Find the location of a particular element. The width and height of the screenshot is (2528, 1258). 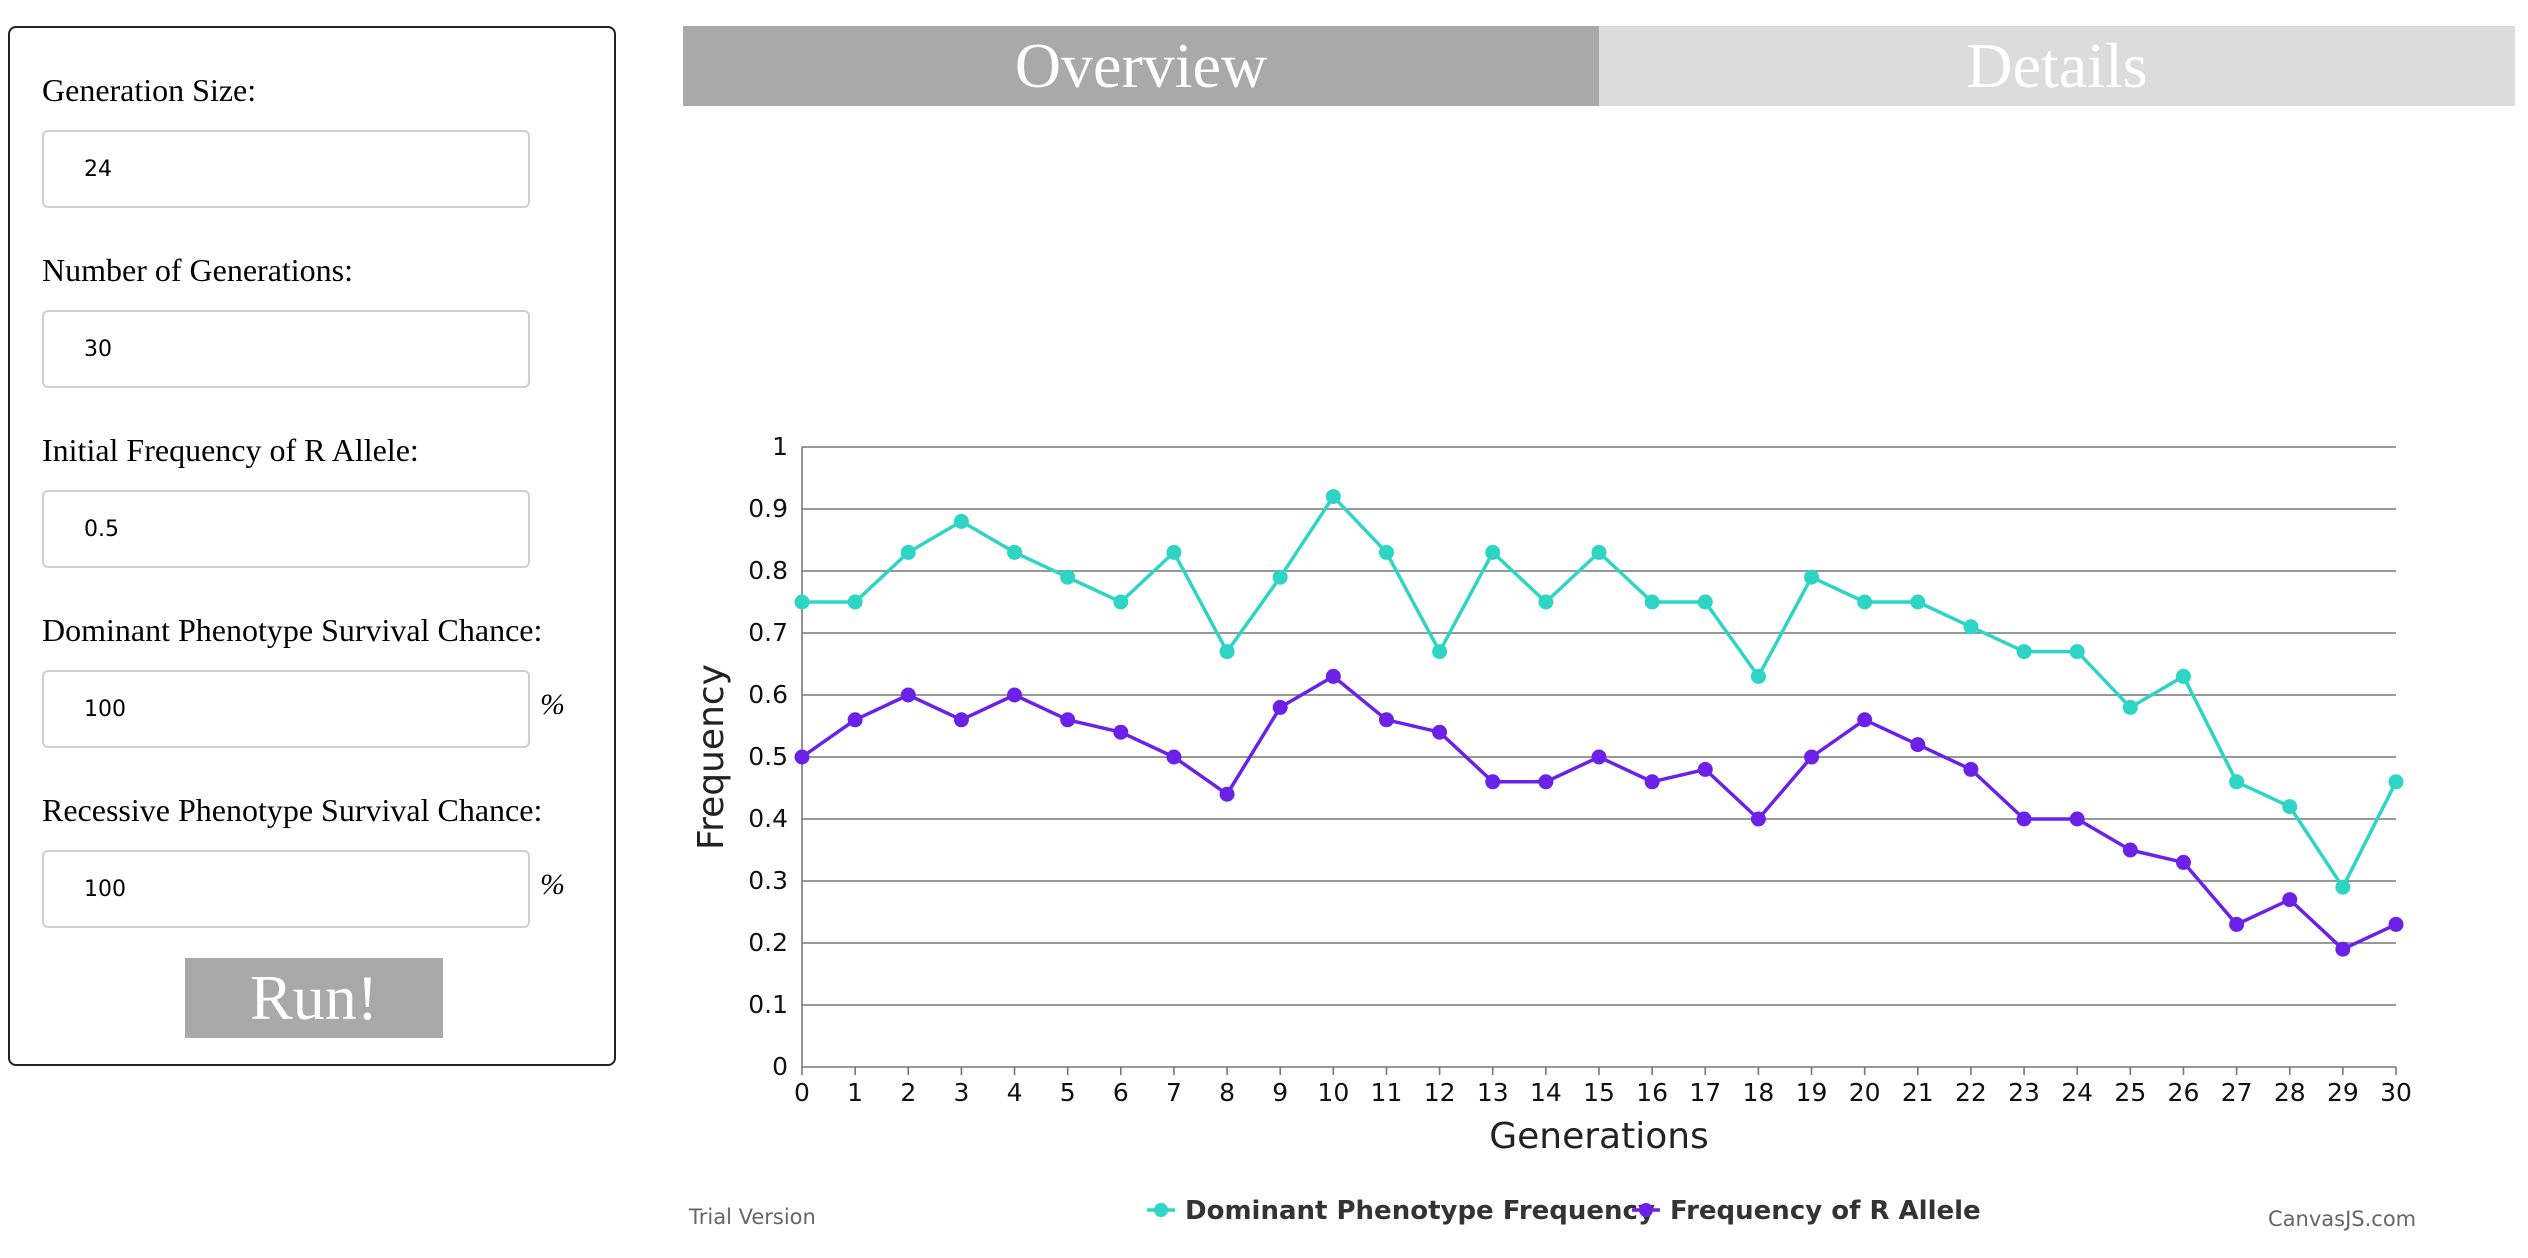

run-button: Run! is located at coordinates (314, 998).